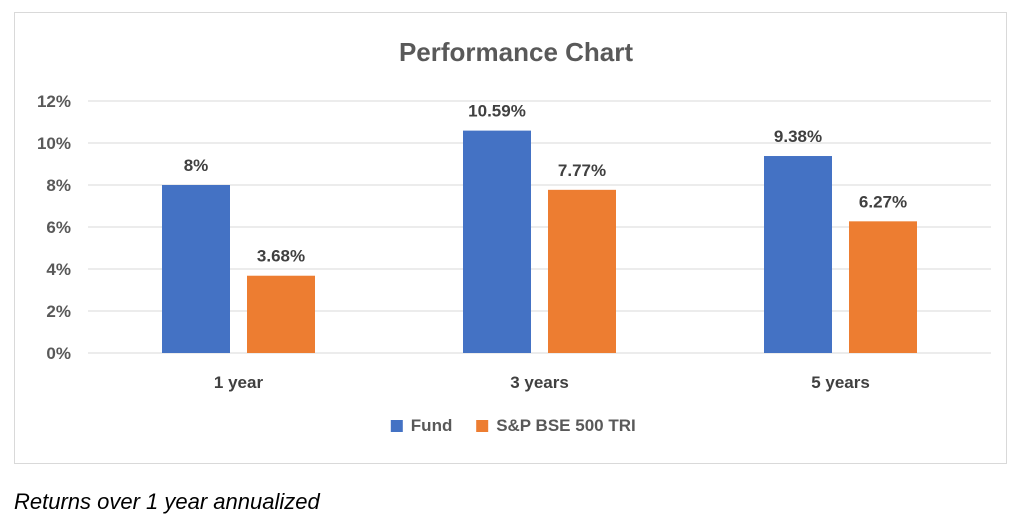  What do you see at coordinates (840, 382) in the screenshot?
I see `x-category-label: 5 years` at bounding box center [840, 382].